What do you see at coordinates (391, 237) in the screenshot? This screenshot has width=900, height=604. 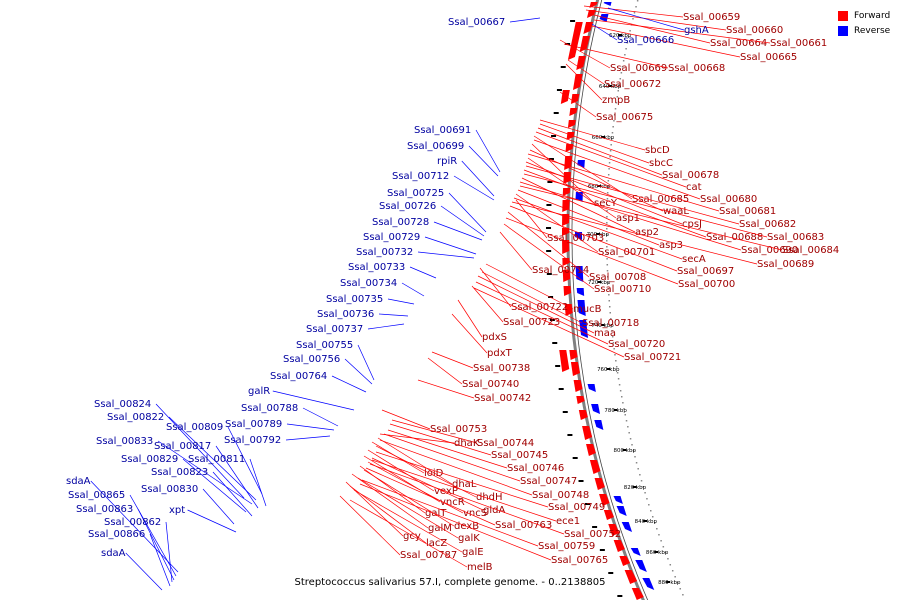 I see `reverse-gene-label: Ssal_00729` at bounding box center [391, 237].